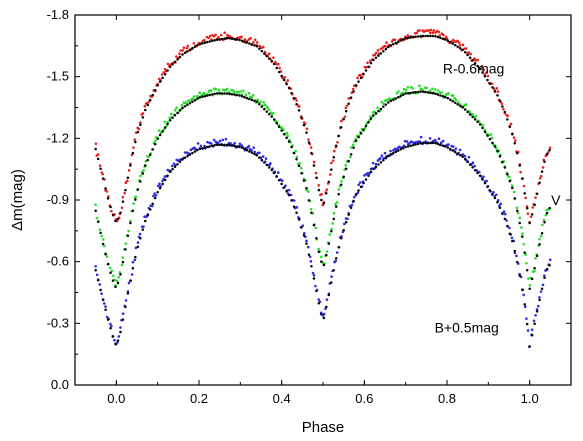  What do you see at coordinates (58, 137) in the screenshot?
I see `y-tick-label: -1.2` at bounding box center [58, 137].